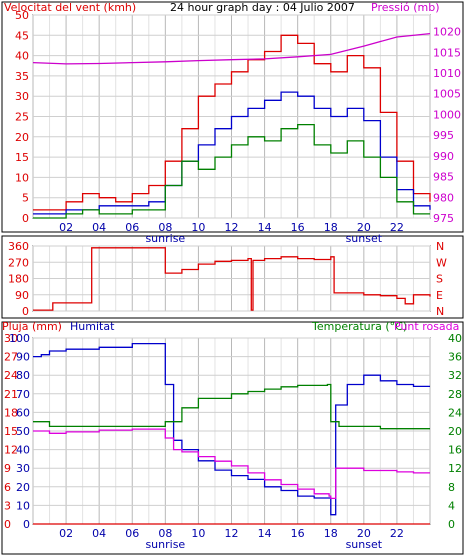  What do you see at coordinates (455, 468) in the screenshot?
I see `temperature-tick-label: 12` at bounding box center [455, 468].